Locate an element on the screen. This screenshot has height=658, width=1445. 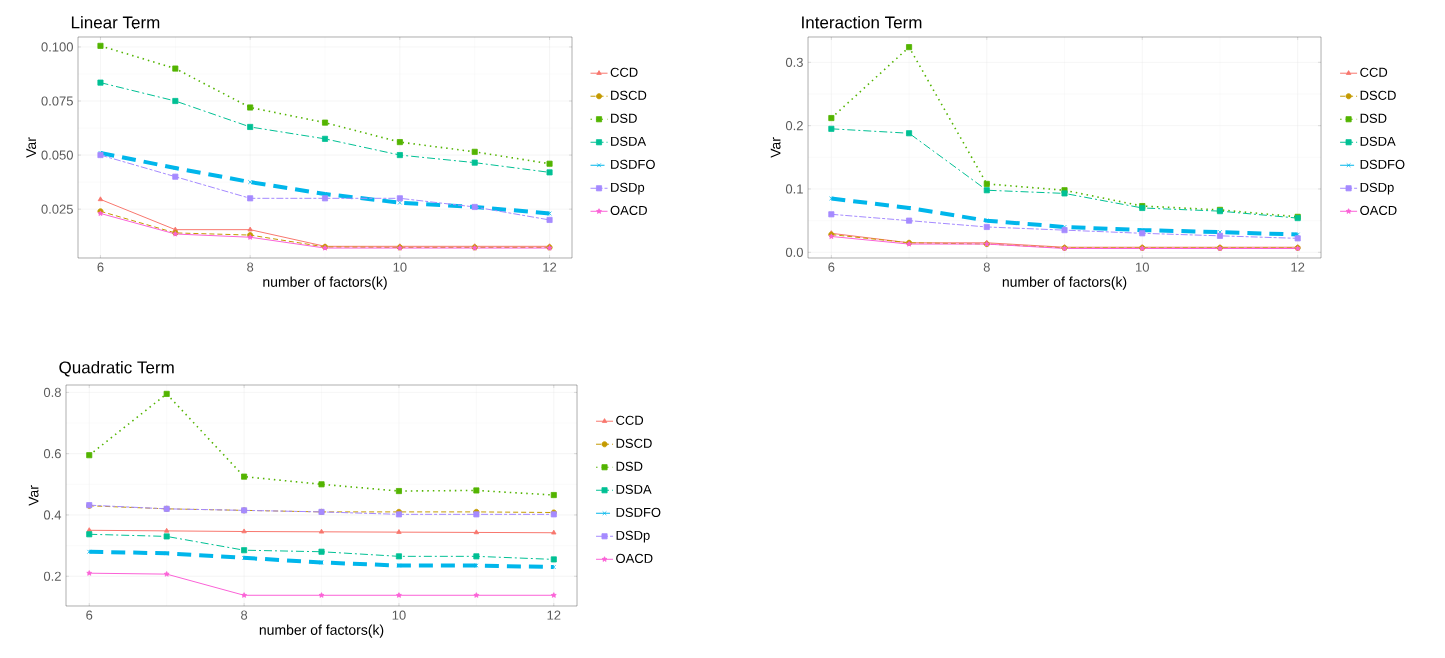
y-tick-label: 0.075 is located at coordinates (57, 101).